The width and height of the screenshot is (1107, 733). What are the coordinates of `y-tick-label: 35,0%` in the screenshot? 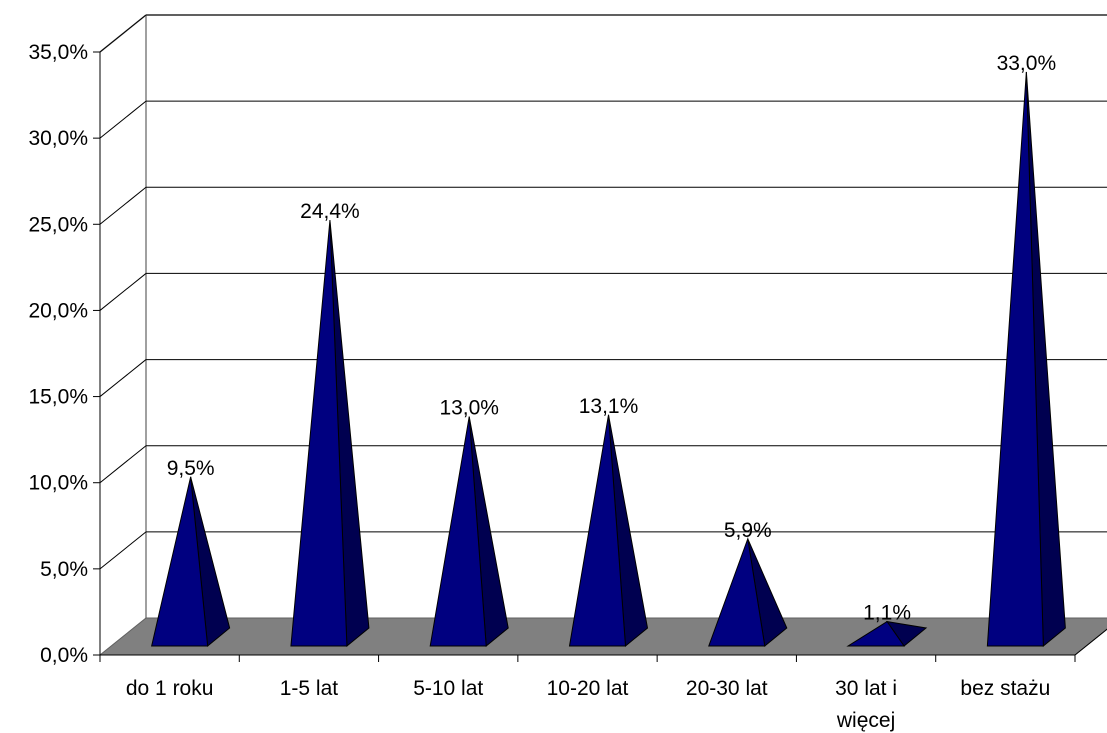 It's located at (58, 52).